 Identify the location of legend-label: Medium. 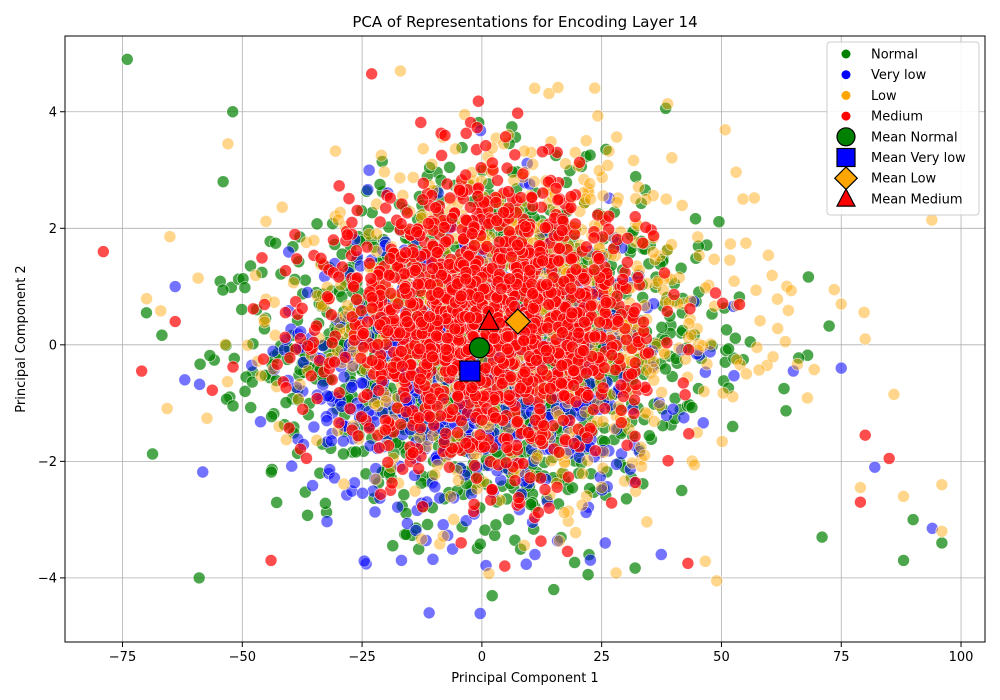
(897, 117).